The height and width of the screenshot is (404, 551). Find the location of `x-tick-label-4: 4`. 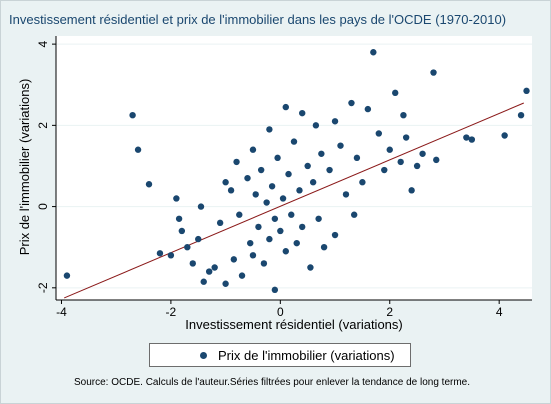

x-tick-label-4: 4 is located at coordinates (499, 312).